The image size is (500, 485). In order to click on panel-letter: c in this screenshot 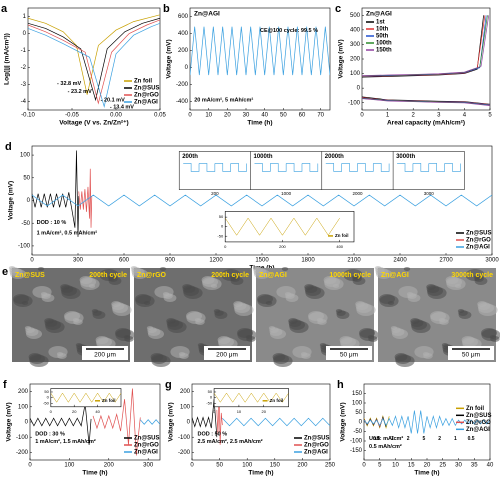, I will do `click(338, 9)`.